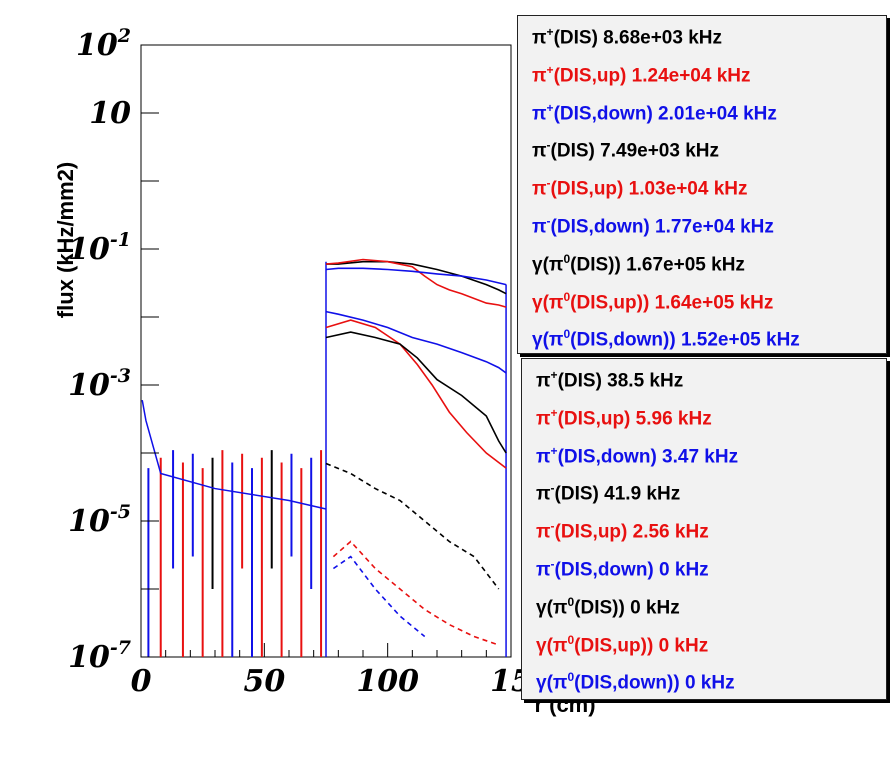 This screenshot has width=896, height=772. What do you see at coordinates (627, 37) in the screenshot?
I see `legend-entry: π+(DIS) 8.68e+03 kHz` at bounding box center [627, 37].